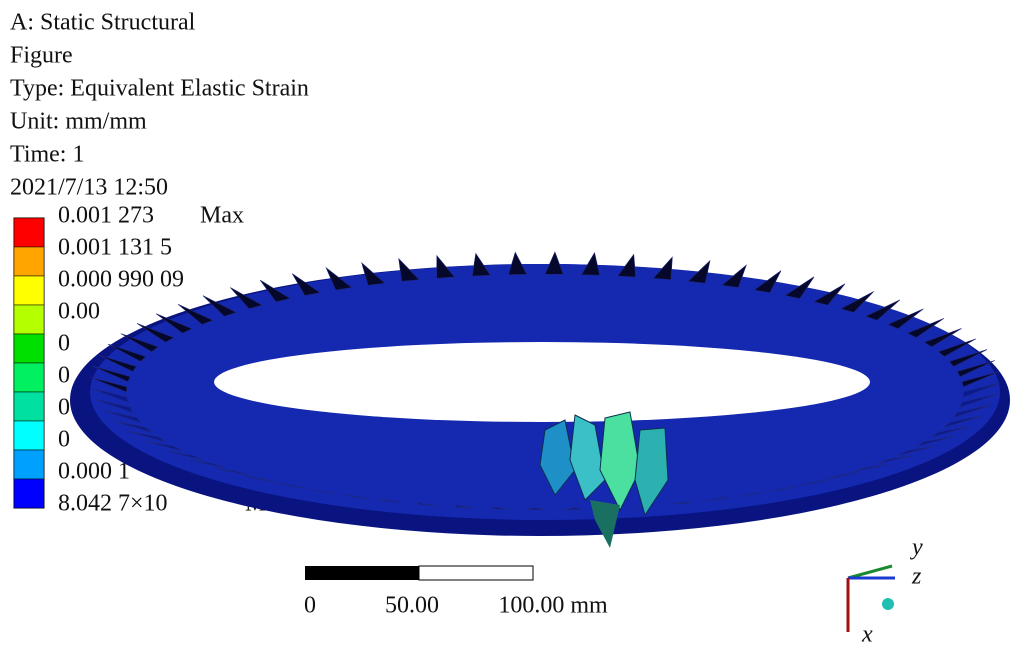  Describe the element at coordinates (121, 280) in the screenshot. I see `legend-label: 0.000 990 09` at that location.